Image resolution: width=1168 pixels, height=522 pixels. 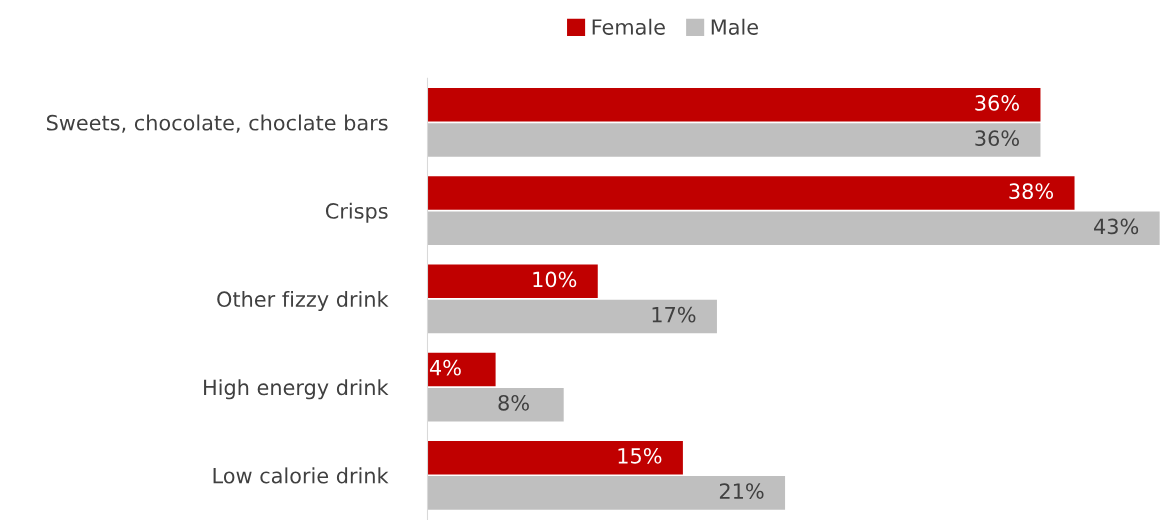 What do you see at coordinates (296, 389) in the screenshot?
I see `y-tick-label: High energy drink` at bounding box center [296, 389].